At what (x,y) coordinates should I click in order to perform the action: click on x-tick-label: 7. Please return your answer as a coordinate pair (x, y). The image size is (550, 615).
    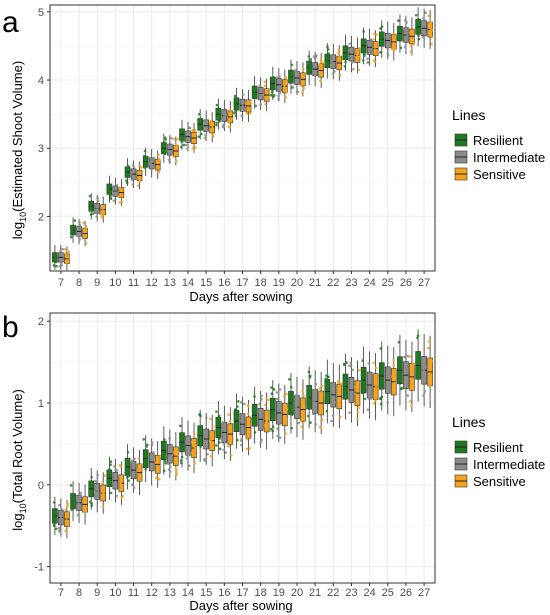
    Looking at the image, I should click on (61, 593).